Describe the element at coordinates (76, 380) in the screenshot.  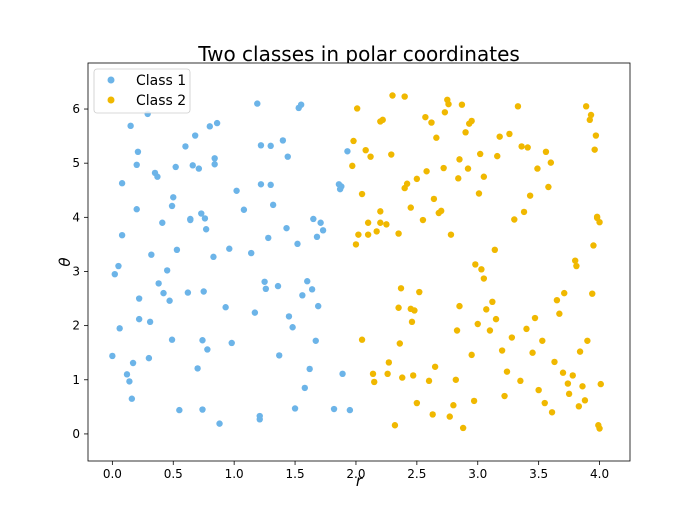
I see `y-tick-label: 1` at that location.